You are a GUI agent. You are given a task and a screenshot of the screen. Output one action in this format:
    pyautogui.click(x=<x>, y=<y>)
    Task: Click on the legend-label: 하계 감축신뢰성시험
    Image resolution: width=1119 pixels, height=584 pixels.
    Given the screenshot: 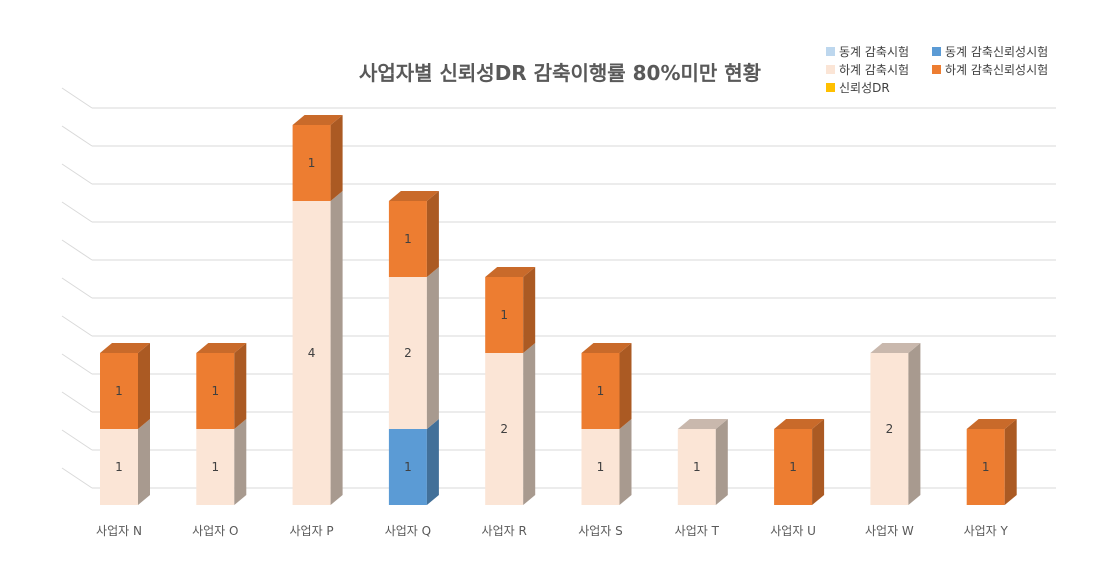 What is the action you would take?
    pyautogui.click(x=996, y=70)
    